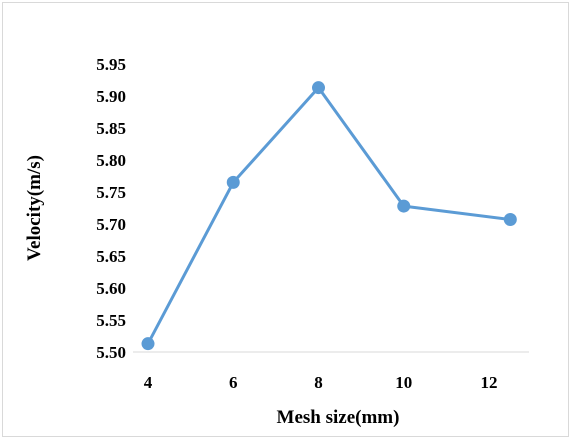 This screenshot has width=573, height=441. What do you see at coordinates (338, 417) in the screenshot?
I see `x-axis-title: Mesh size(mm)` at bounding box center [338, 417].